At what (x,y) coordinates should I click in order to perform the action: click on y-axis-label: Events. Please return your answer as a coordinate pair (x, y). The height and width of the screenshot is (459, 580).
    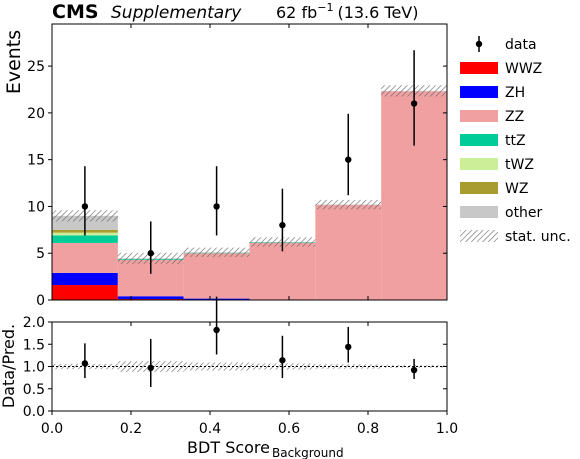
    Looking at the image, I should click on (14, 62).